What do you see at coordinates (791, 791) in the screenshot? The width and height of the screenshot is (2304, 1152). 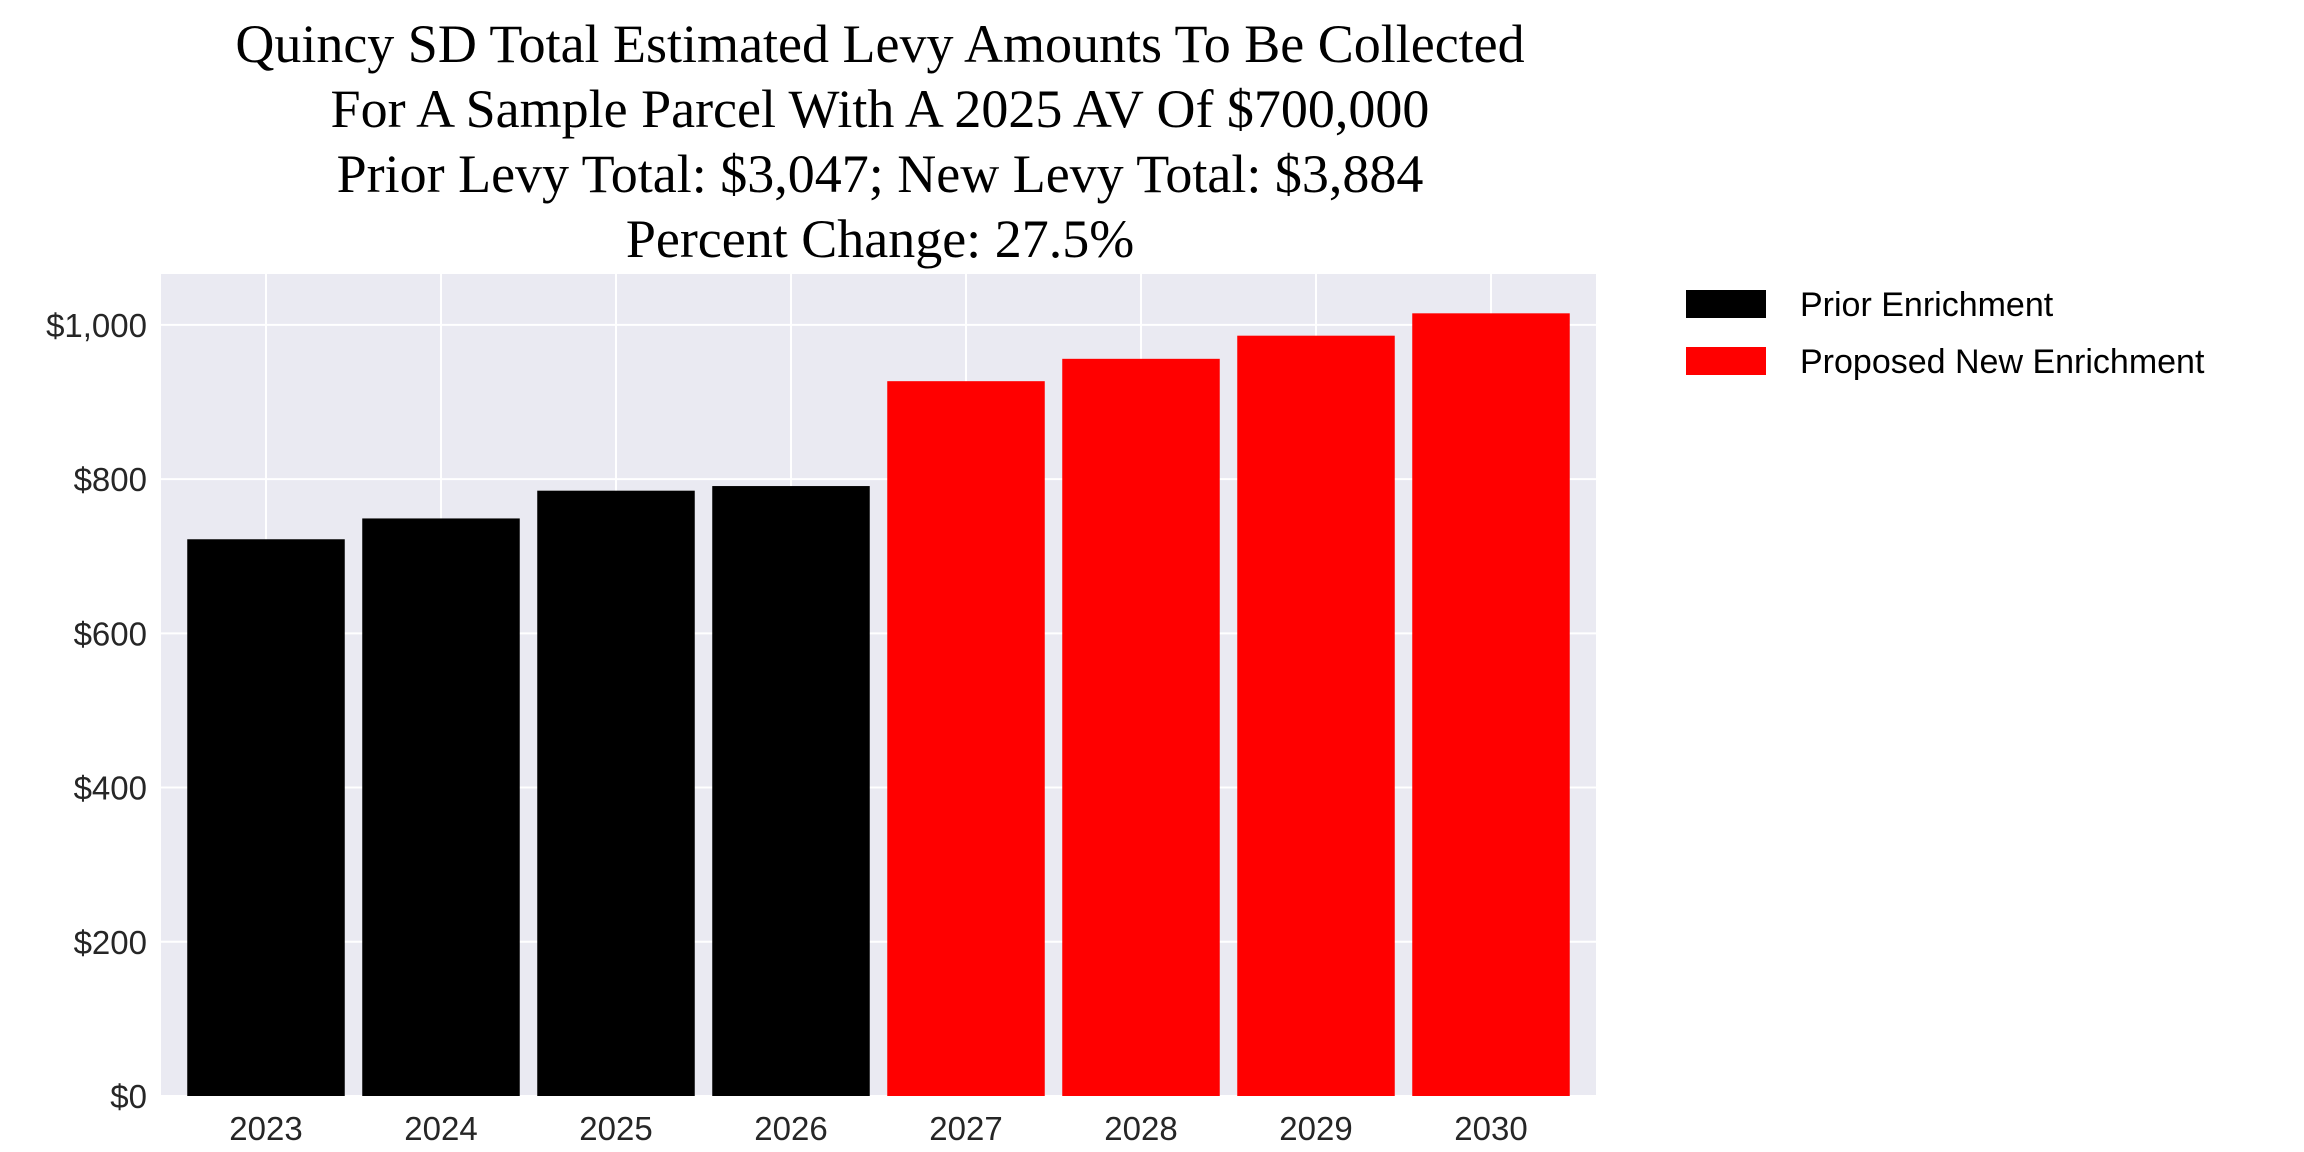 I see `bar-2026` at bounding box center [791, 791].